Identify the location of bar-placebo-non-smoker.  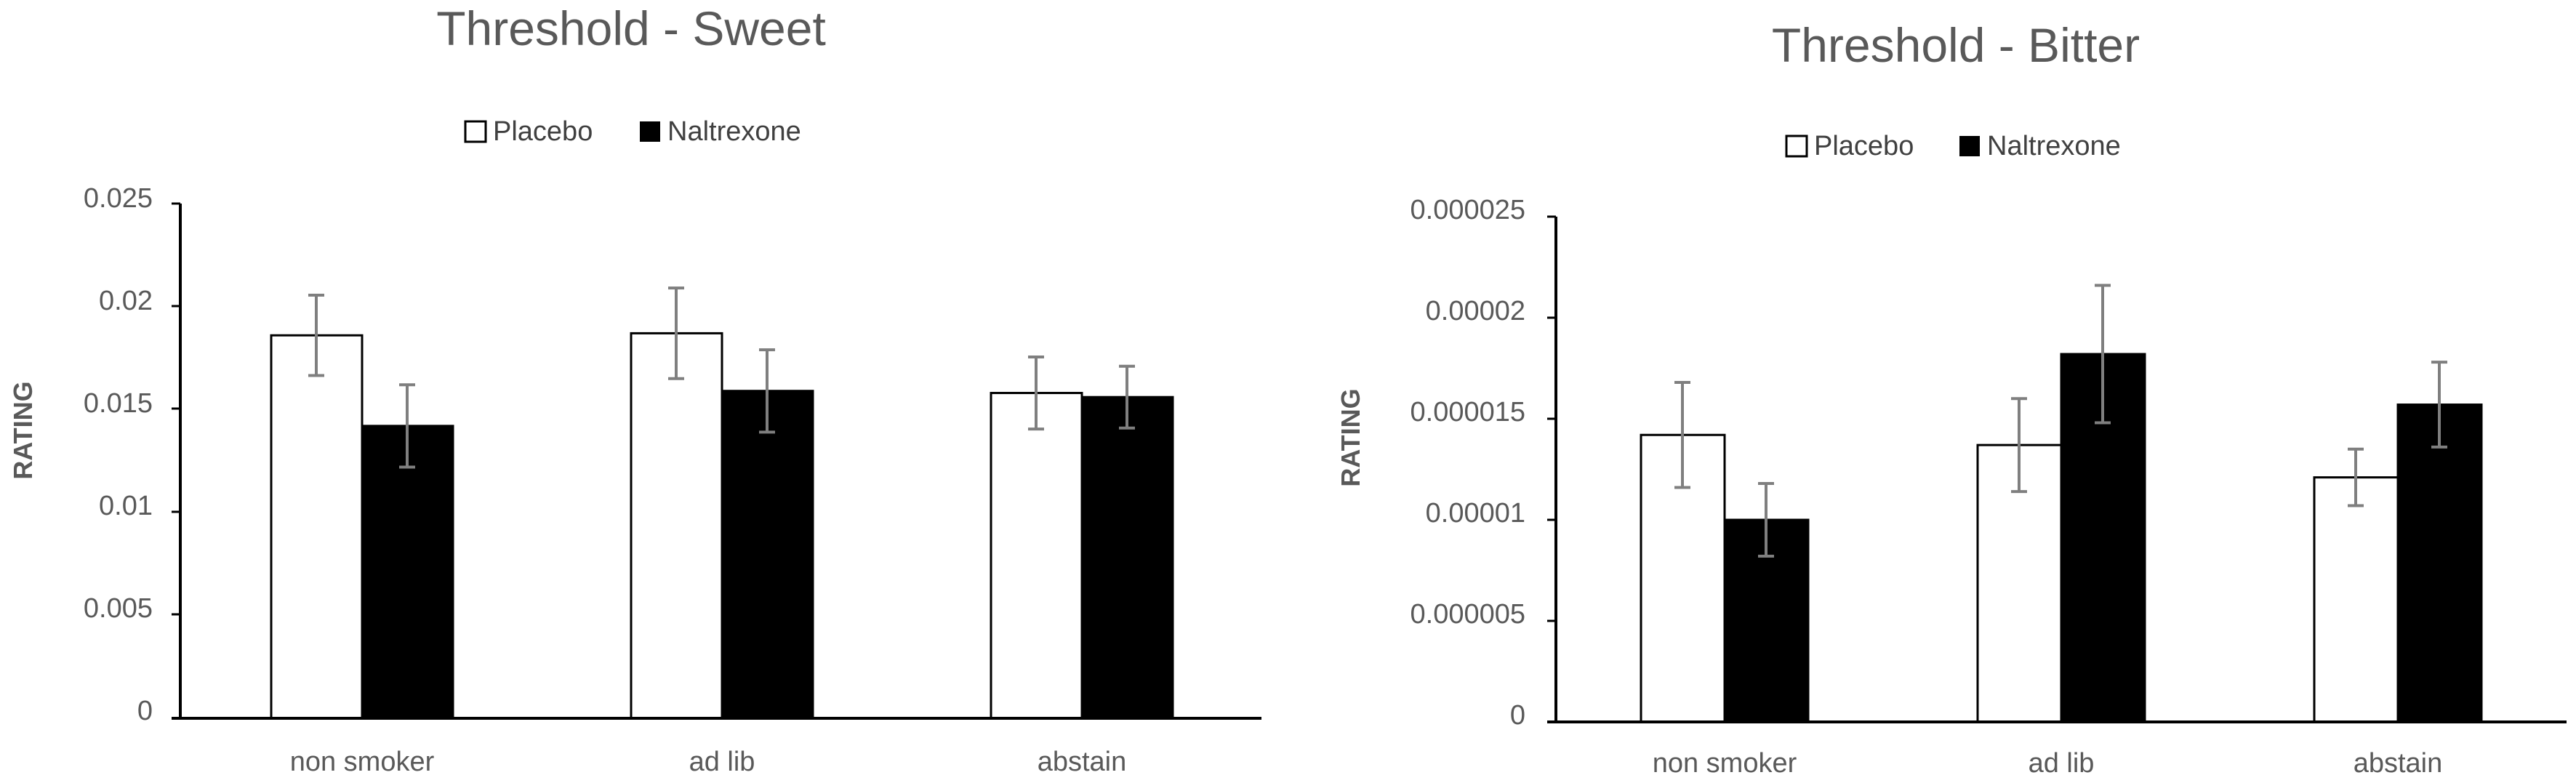
(317, 527).